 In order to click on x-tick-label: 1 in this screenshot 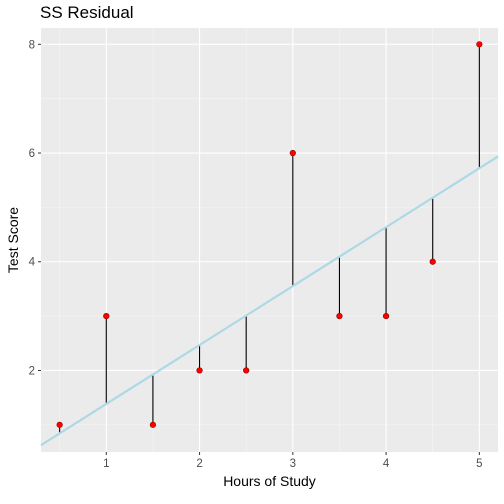, I will do `click(106, 464)`.